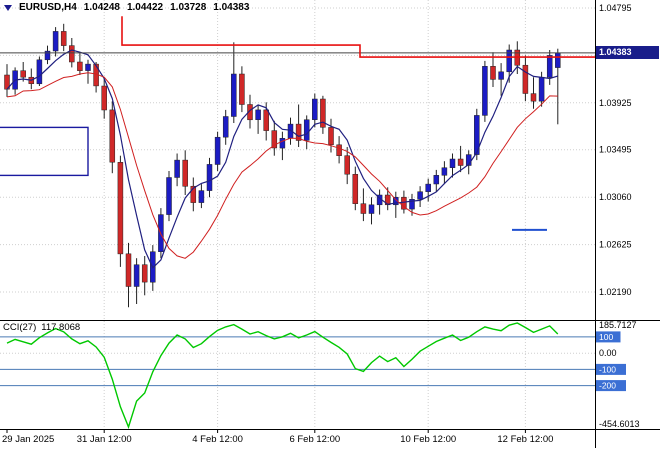  Describe the element at coordinates (615, 197) in the screenshot. I see `price-axis-label: 1.03060` at that location.